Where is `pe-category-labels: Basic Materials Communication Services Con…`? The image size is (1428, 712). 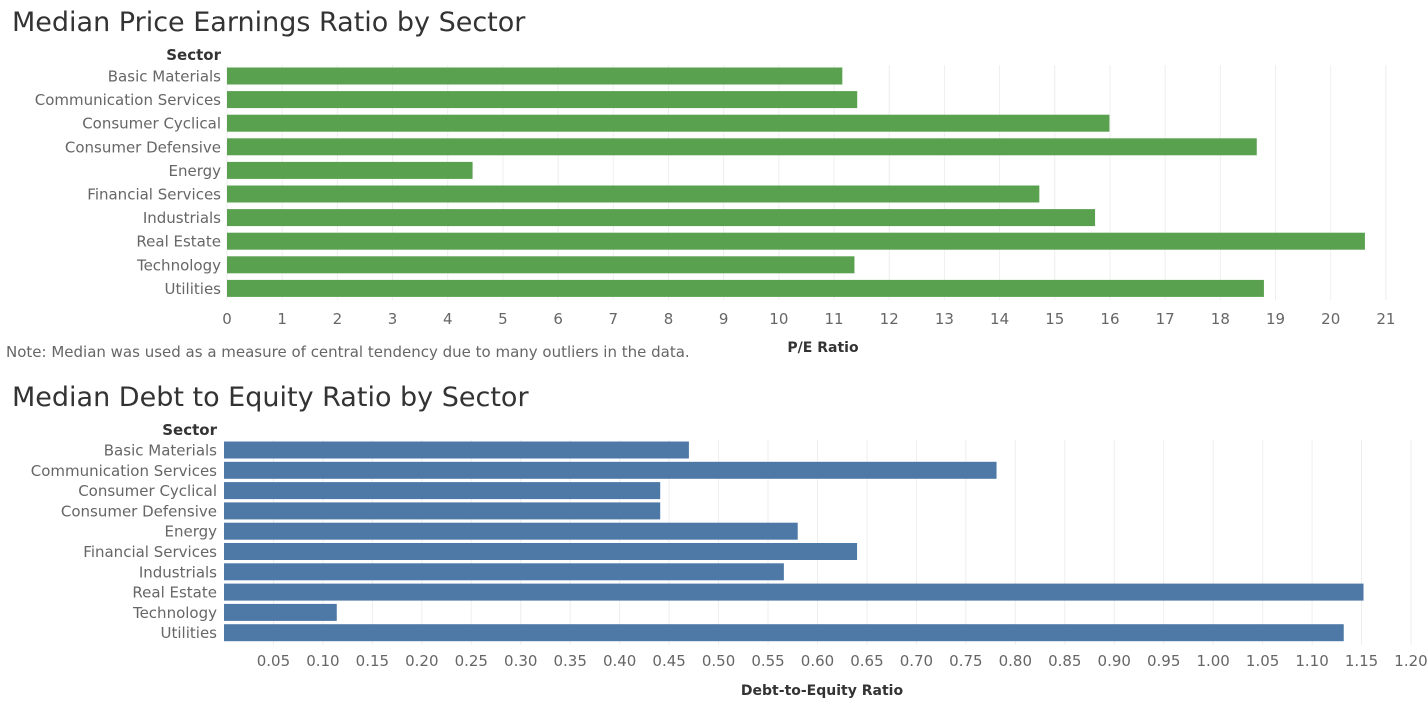
pe-category-labels: Basic Materials Communication Services Con… is located at coordinates (128, 183).